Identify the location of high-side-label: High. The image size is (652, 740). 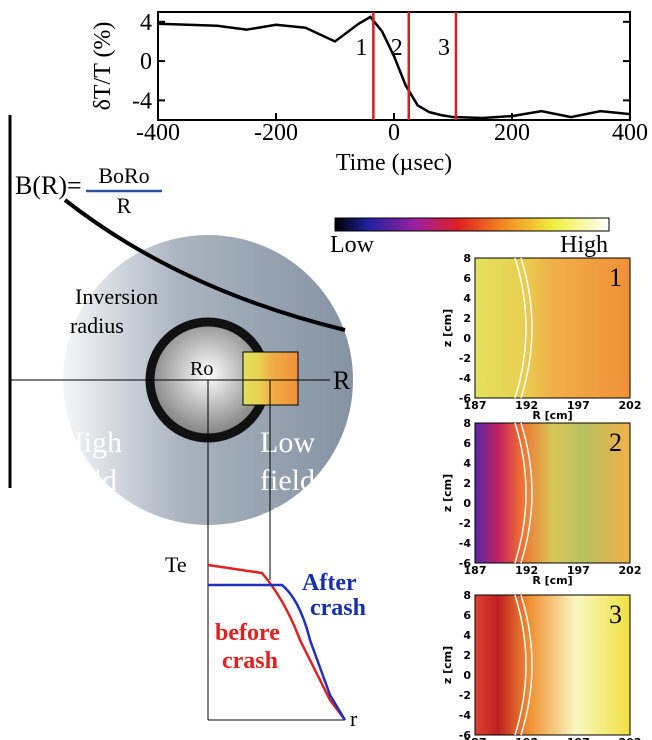
(92, 442).